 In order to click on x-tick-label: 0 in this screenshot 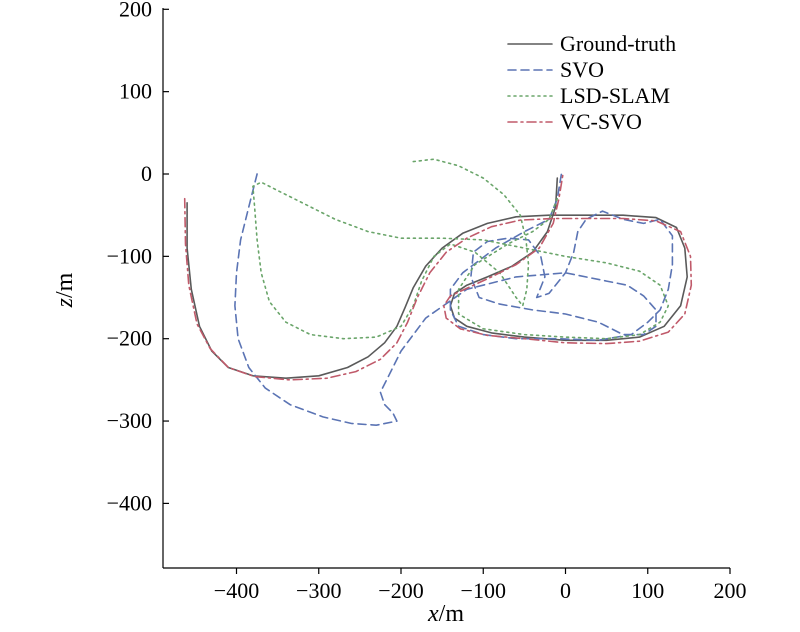, I will do `click(565, 590)`.